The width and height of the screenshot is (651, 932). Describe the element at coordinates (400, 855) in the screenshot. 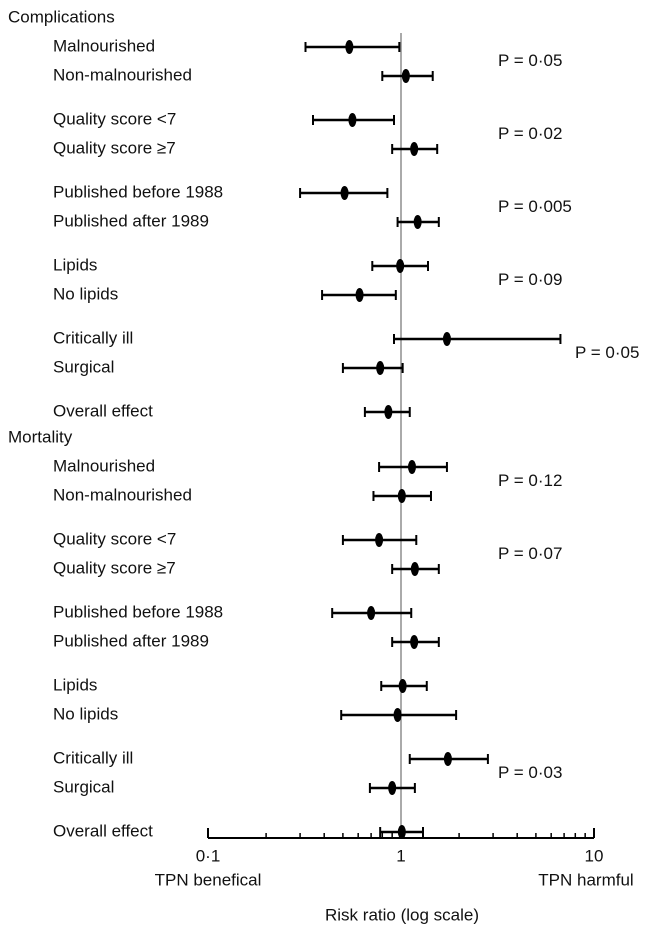

I see `x-tick-label: 1` at that location.